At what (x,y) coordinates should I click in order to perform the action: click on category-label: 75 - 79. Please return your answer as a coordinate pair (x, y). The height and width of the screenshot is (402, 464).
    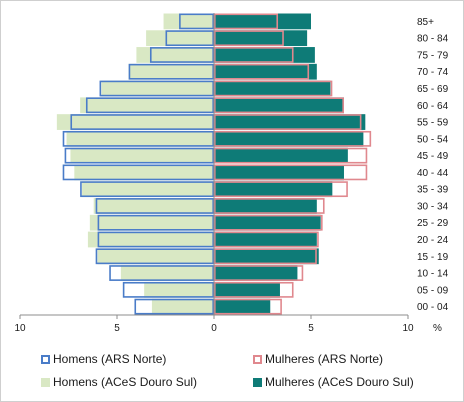
    Looking at the image, I should click on (433, 55).